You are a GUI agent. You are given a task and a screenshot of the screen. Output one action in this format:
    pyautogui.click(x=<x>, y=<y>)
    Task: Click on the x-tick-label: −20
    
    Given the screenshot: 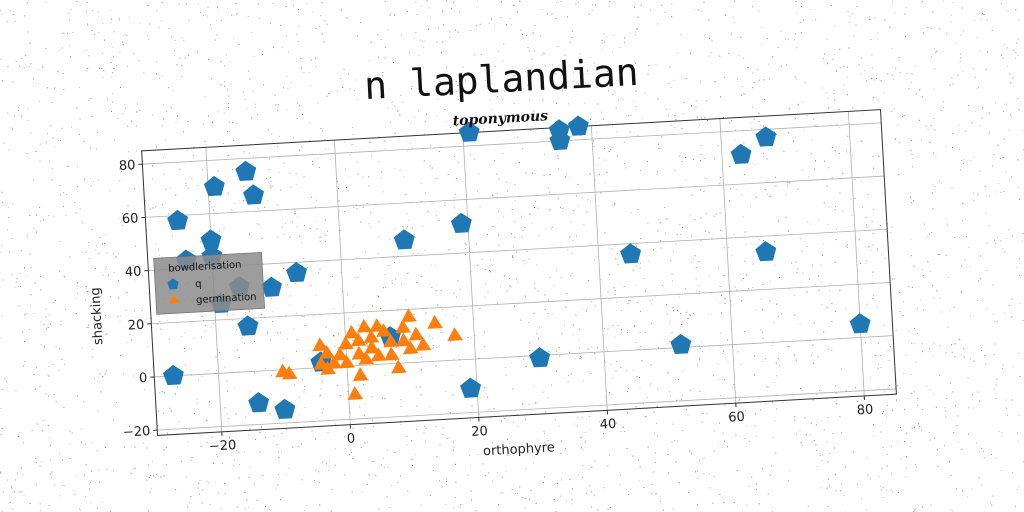 What is the action you would take?
    pyautogui.click(x=222, y=446)
    